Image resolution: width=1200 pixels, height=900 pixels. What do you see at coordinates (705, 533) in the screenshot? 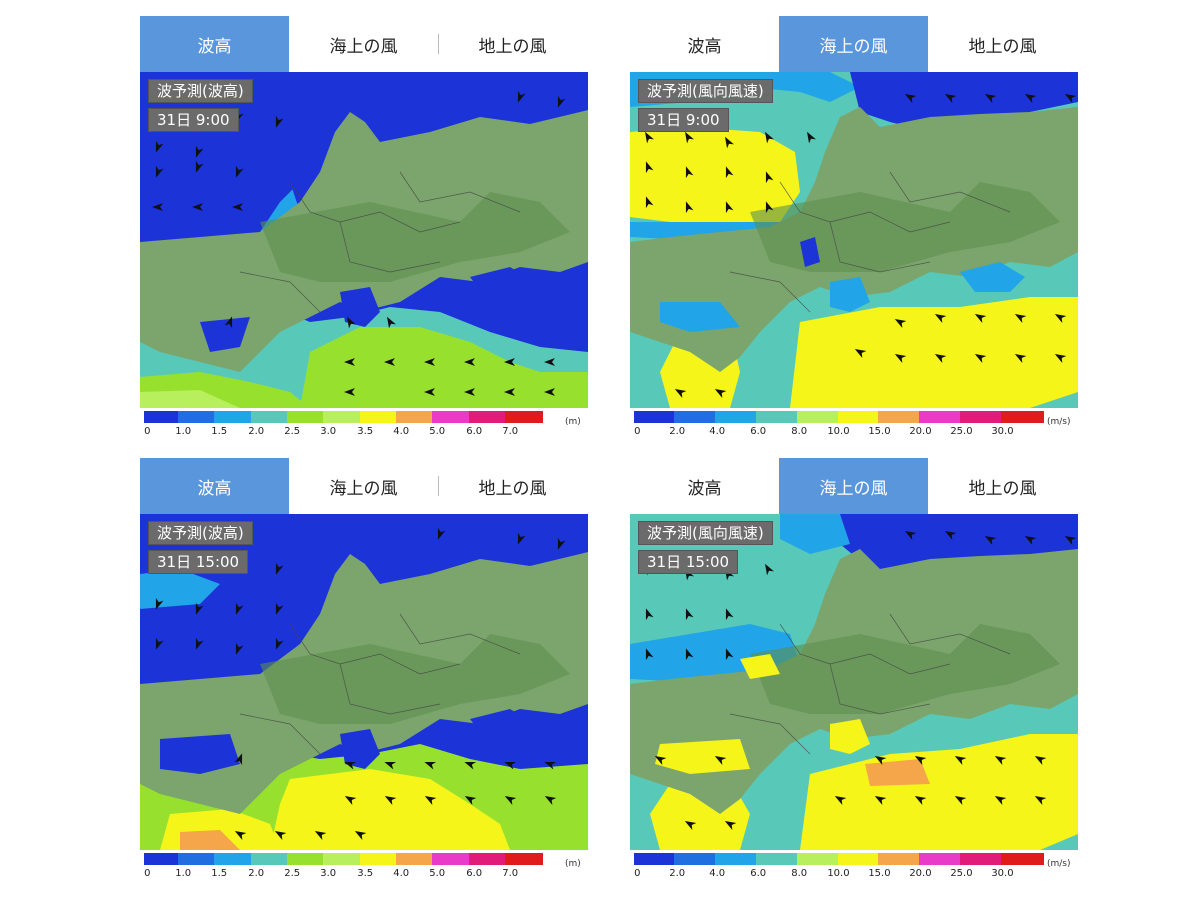
I see `map-title: 波予測(風向風速)` at bounding box center [705, 533].